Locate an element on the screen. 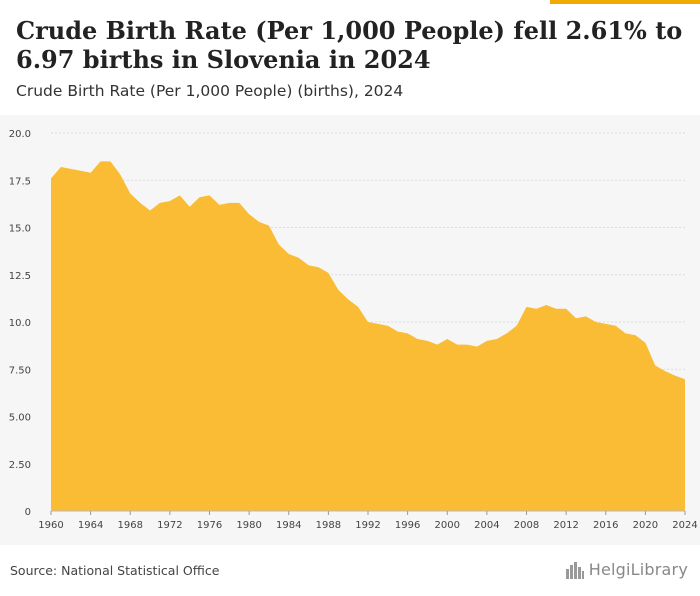 This screenshot has height=596, width=700. x-tick-label: 1980 is located at coordinates (248, 525).